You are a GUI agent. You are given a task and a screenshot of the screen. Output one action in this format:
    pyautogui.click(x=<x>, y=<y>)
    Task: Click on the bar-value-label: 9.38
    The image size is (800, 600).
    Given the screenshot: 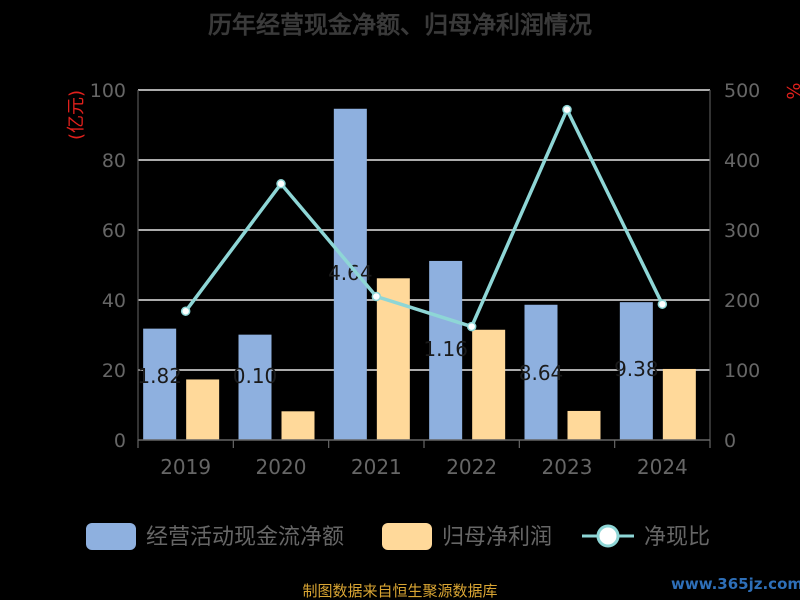 What is the action you would take?
    pyautogui.click(x=636, y=369)
    